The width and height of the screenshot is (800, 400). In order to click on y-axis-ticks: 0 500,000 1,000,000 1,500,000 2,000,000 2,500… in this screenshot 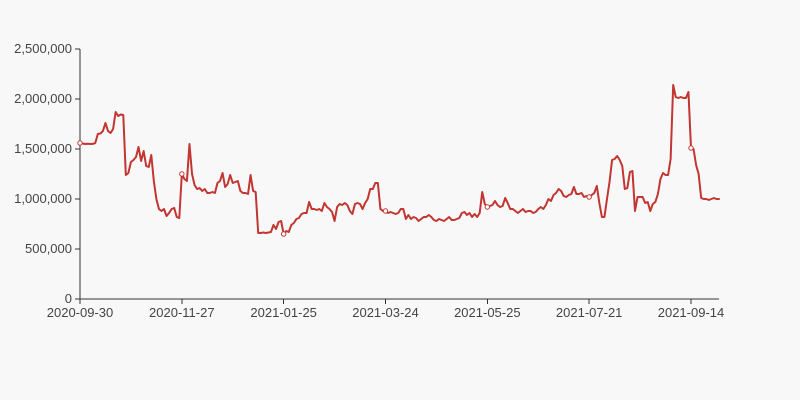, I will do `click(47, 173)`.